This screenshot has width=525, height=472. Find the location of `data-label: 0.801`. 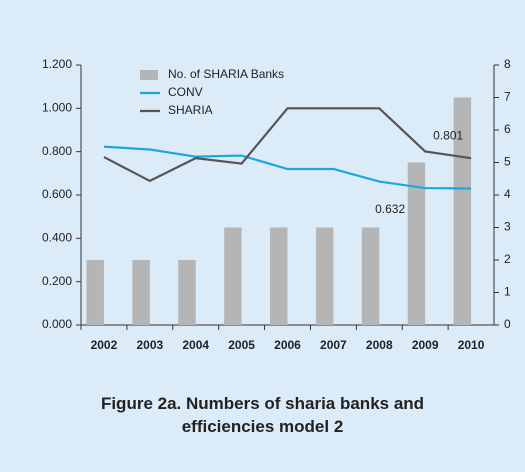

data-label: 0.801 is located at coordinates (448, 136).